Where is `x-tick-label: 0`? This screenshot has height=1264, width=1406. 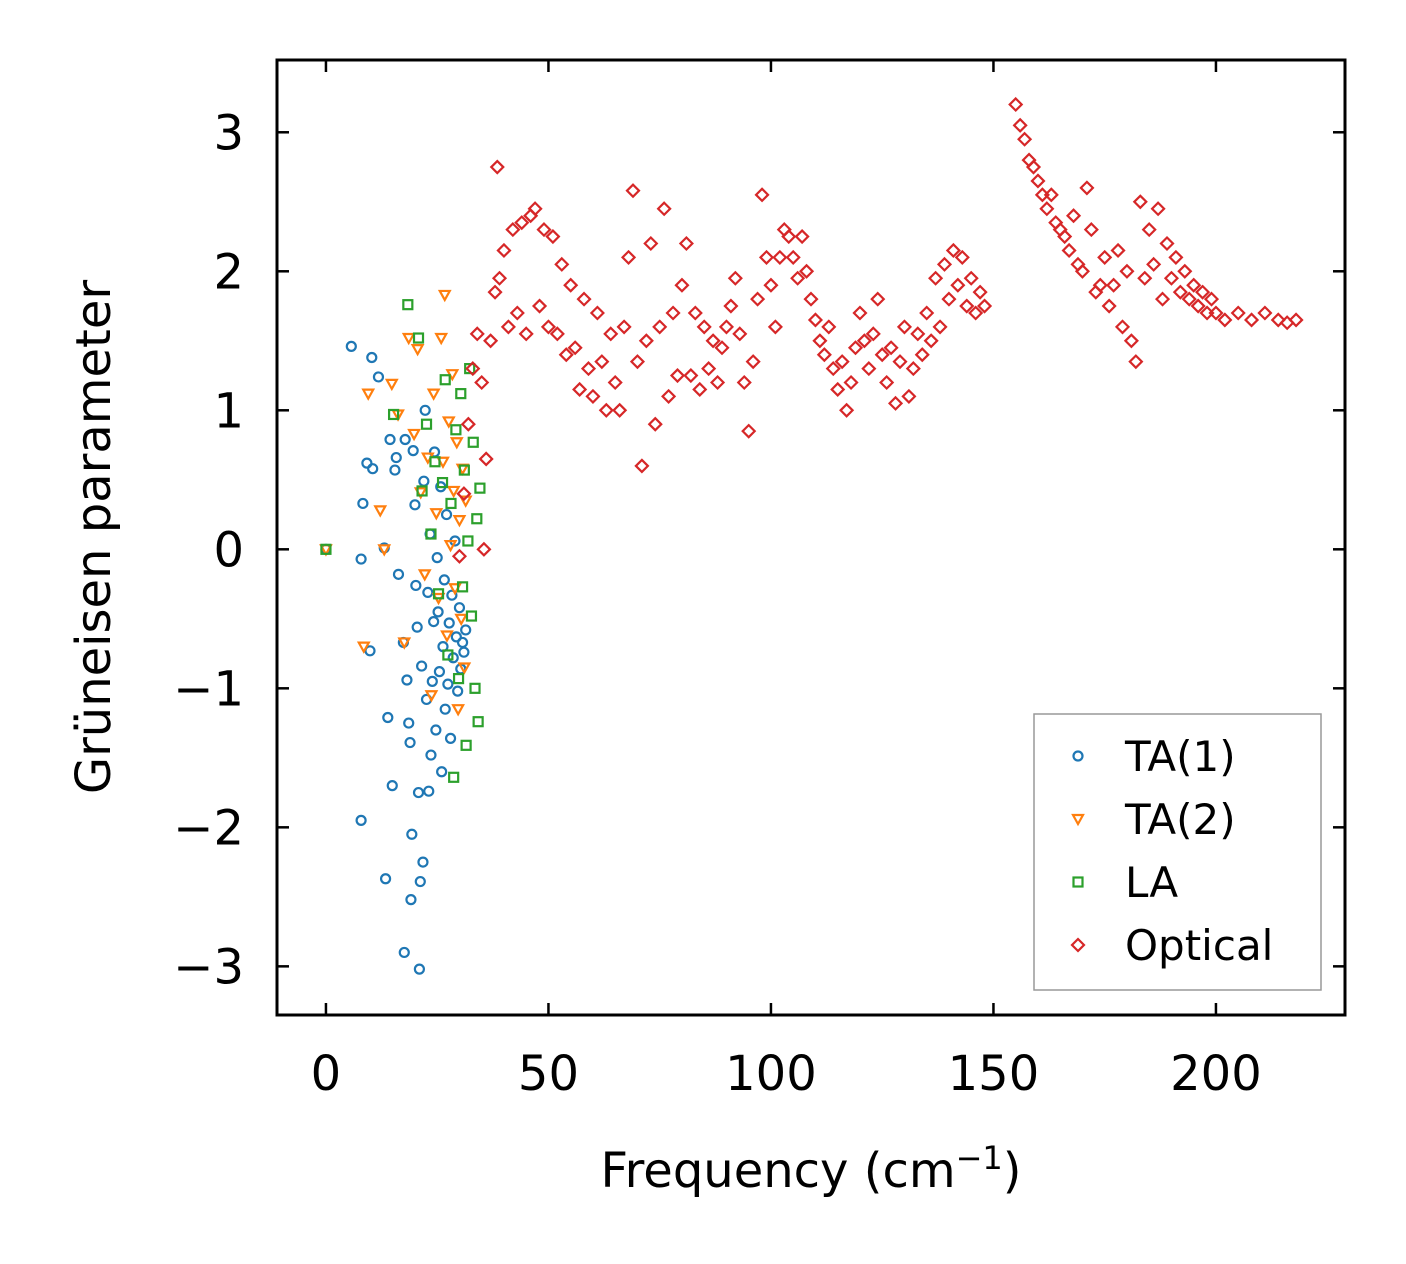
x-tick-label: 0 is located at coordinates (326, 1074).